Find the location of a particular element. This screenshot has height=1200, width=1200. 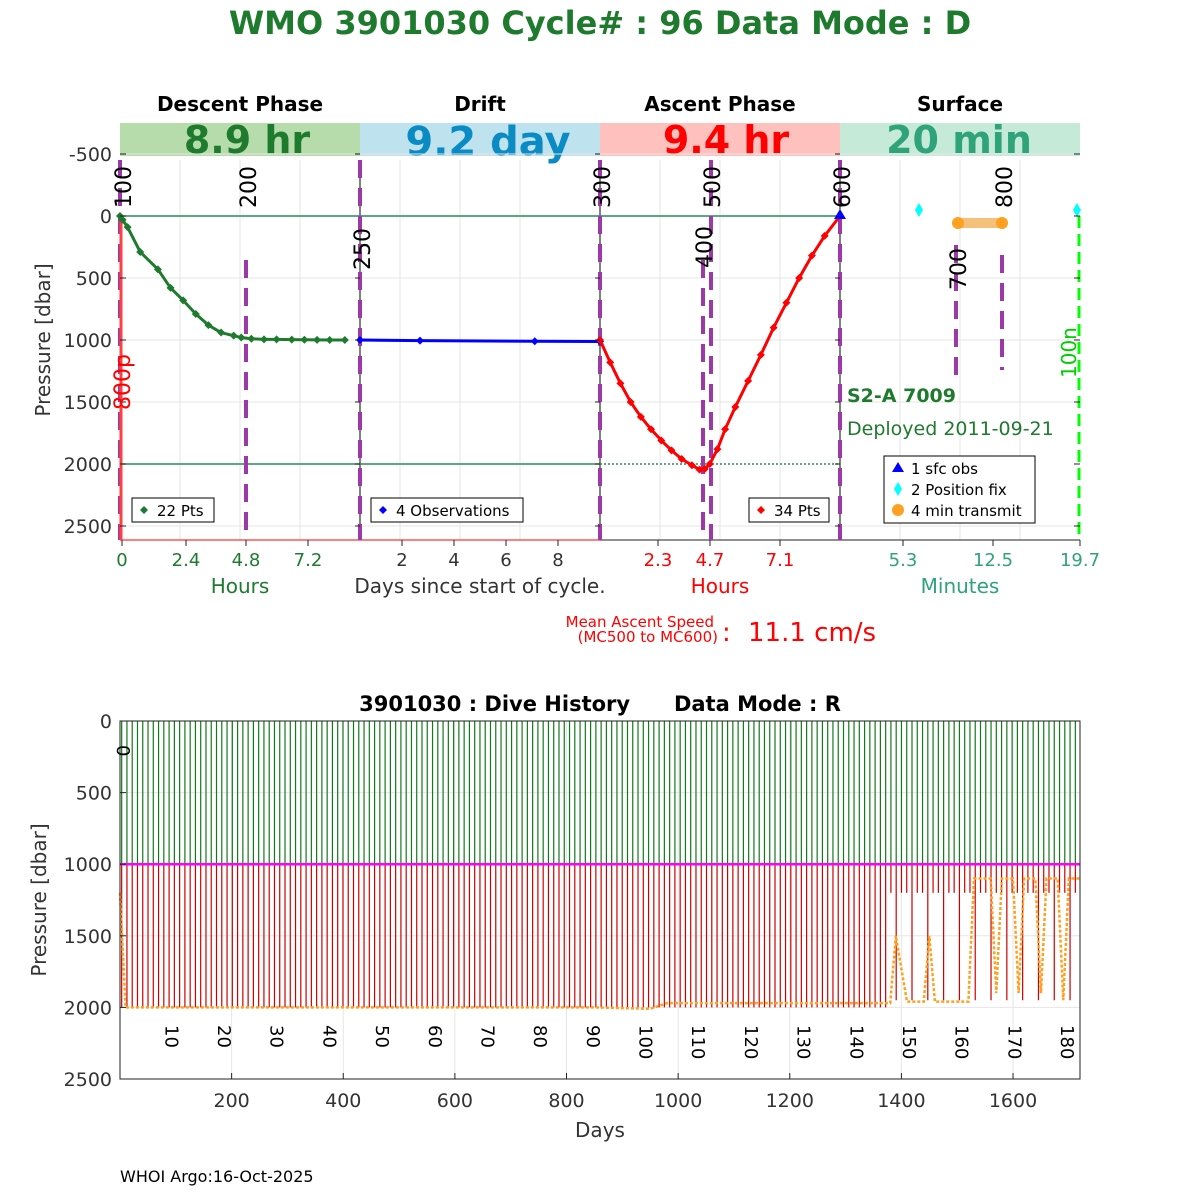

bottom-chart-title: 3901030 : Dive History Data Mode : R is located at coordinates (600, 704).